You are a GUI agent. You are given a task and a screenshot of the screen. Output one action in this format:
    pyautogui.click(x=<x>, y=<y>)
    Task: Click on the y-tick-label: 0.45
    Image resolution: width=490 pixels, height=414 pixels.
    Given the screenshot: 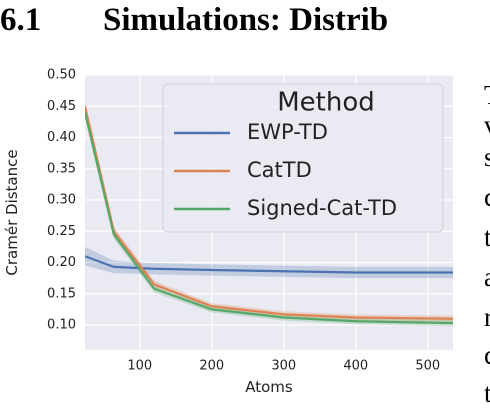 What is the action you would take?
    pyautogui.click(x=61, y=106)
    